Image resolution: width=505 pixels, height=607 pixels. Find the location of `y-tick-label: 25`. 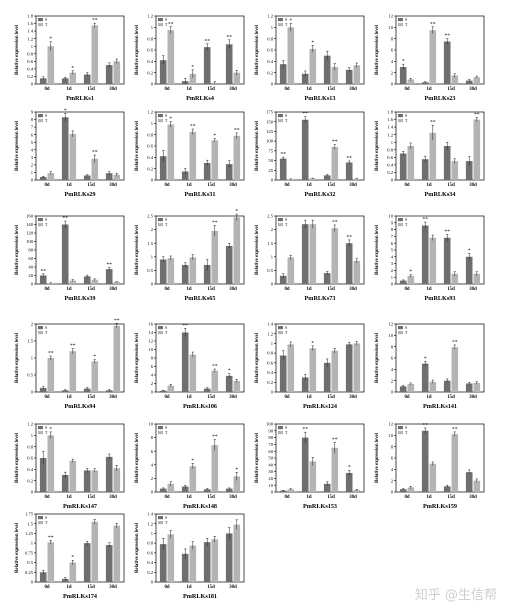

y-tick-label: 25 is located at coordinates (270, 170).